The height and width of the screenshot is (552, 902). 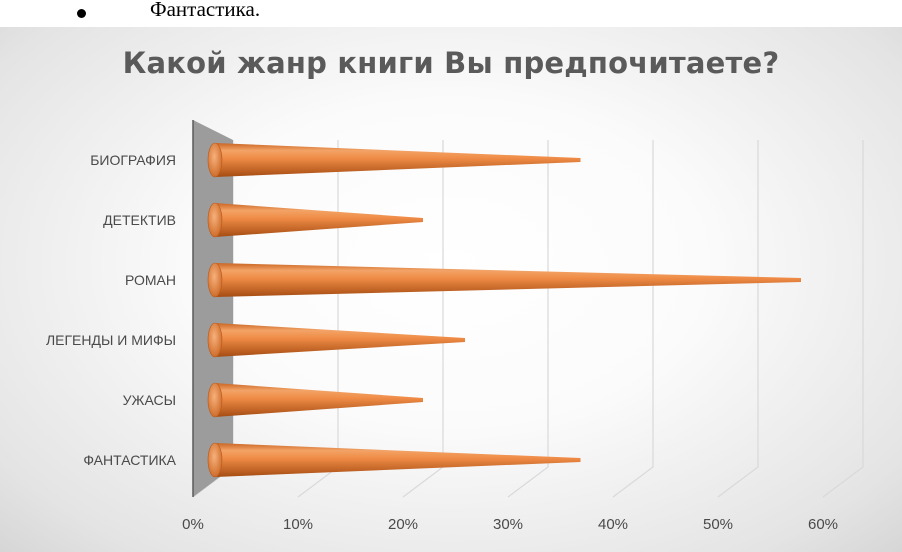 I want to click on x-tick-label: 30%, so click(x=508, y=524).